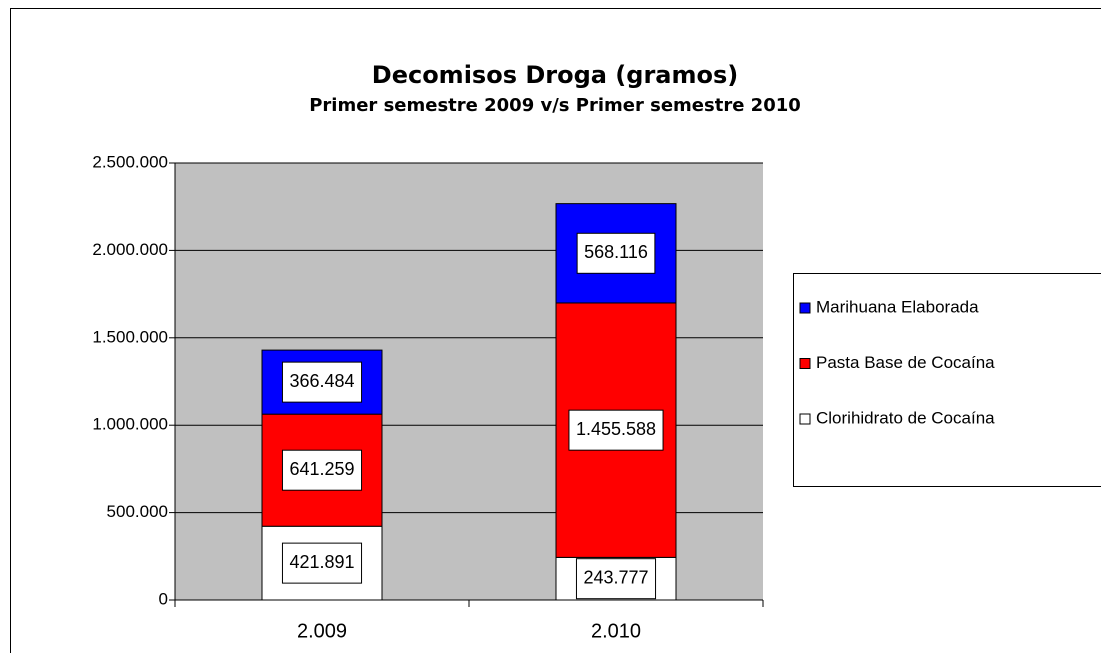  I want to click on y-tick-label: 2.000.000, so click(130, 249).